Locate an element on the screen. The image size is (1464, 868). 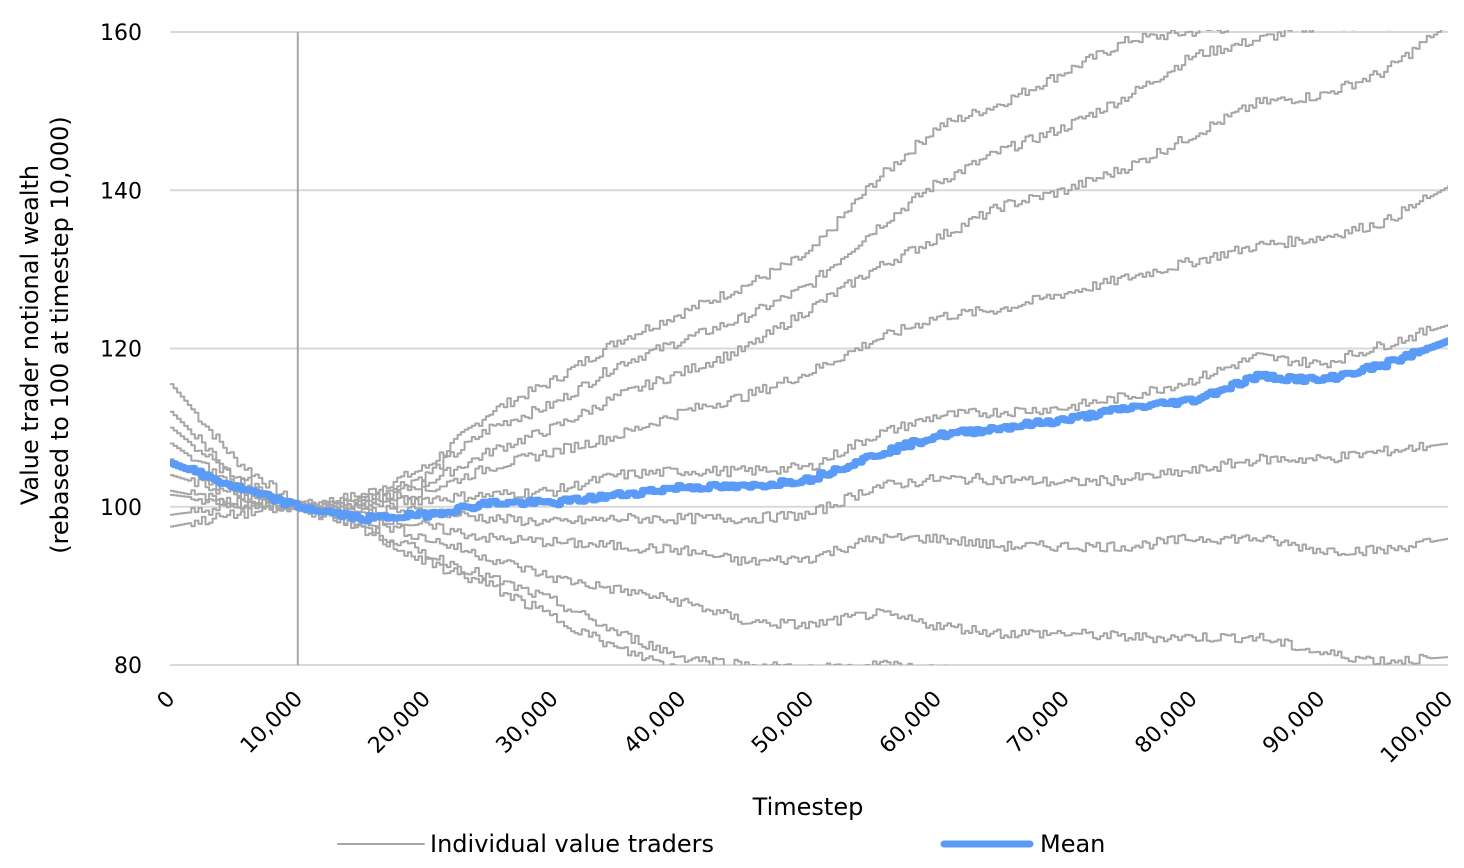
y-tick-label: 160 is located at coordinates (121, 33).